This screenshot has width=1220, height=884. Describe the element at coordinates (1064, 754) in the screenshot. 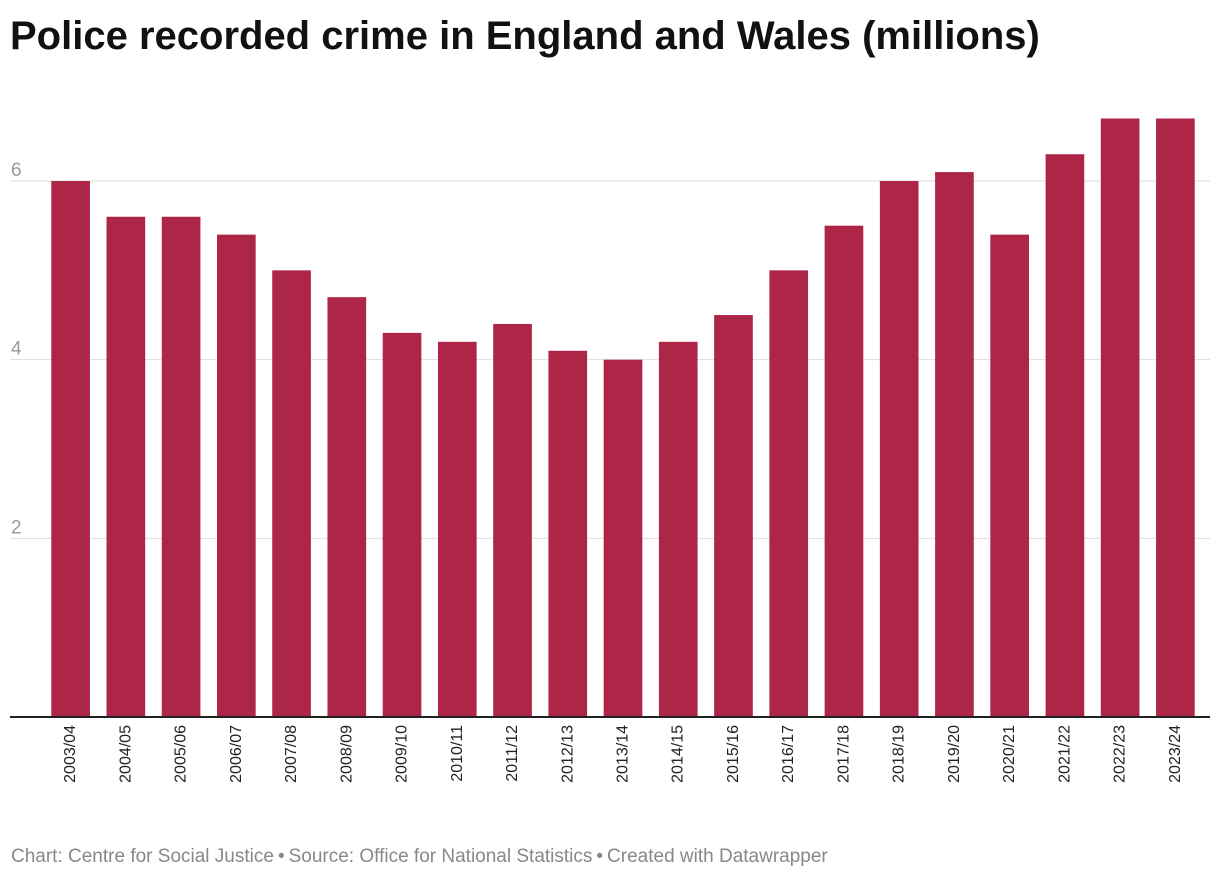

I see `x-tick-label: 2021/22` at that location.